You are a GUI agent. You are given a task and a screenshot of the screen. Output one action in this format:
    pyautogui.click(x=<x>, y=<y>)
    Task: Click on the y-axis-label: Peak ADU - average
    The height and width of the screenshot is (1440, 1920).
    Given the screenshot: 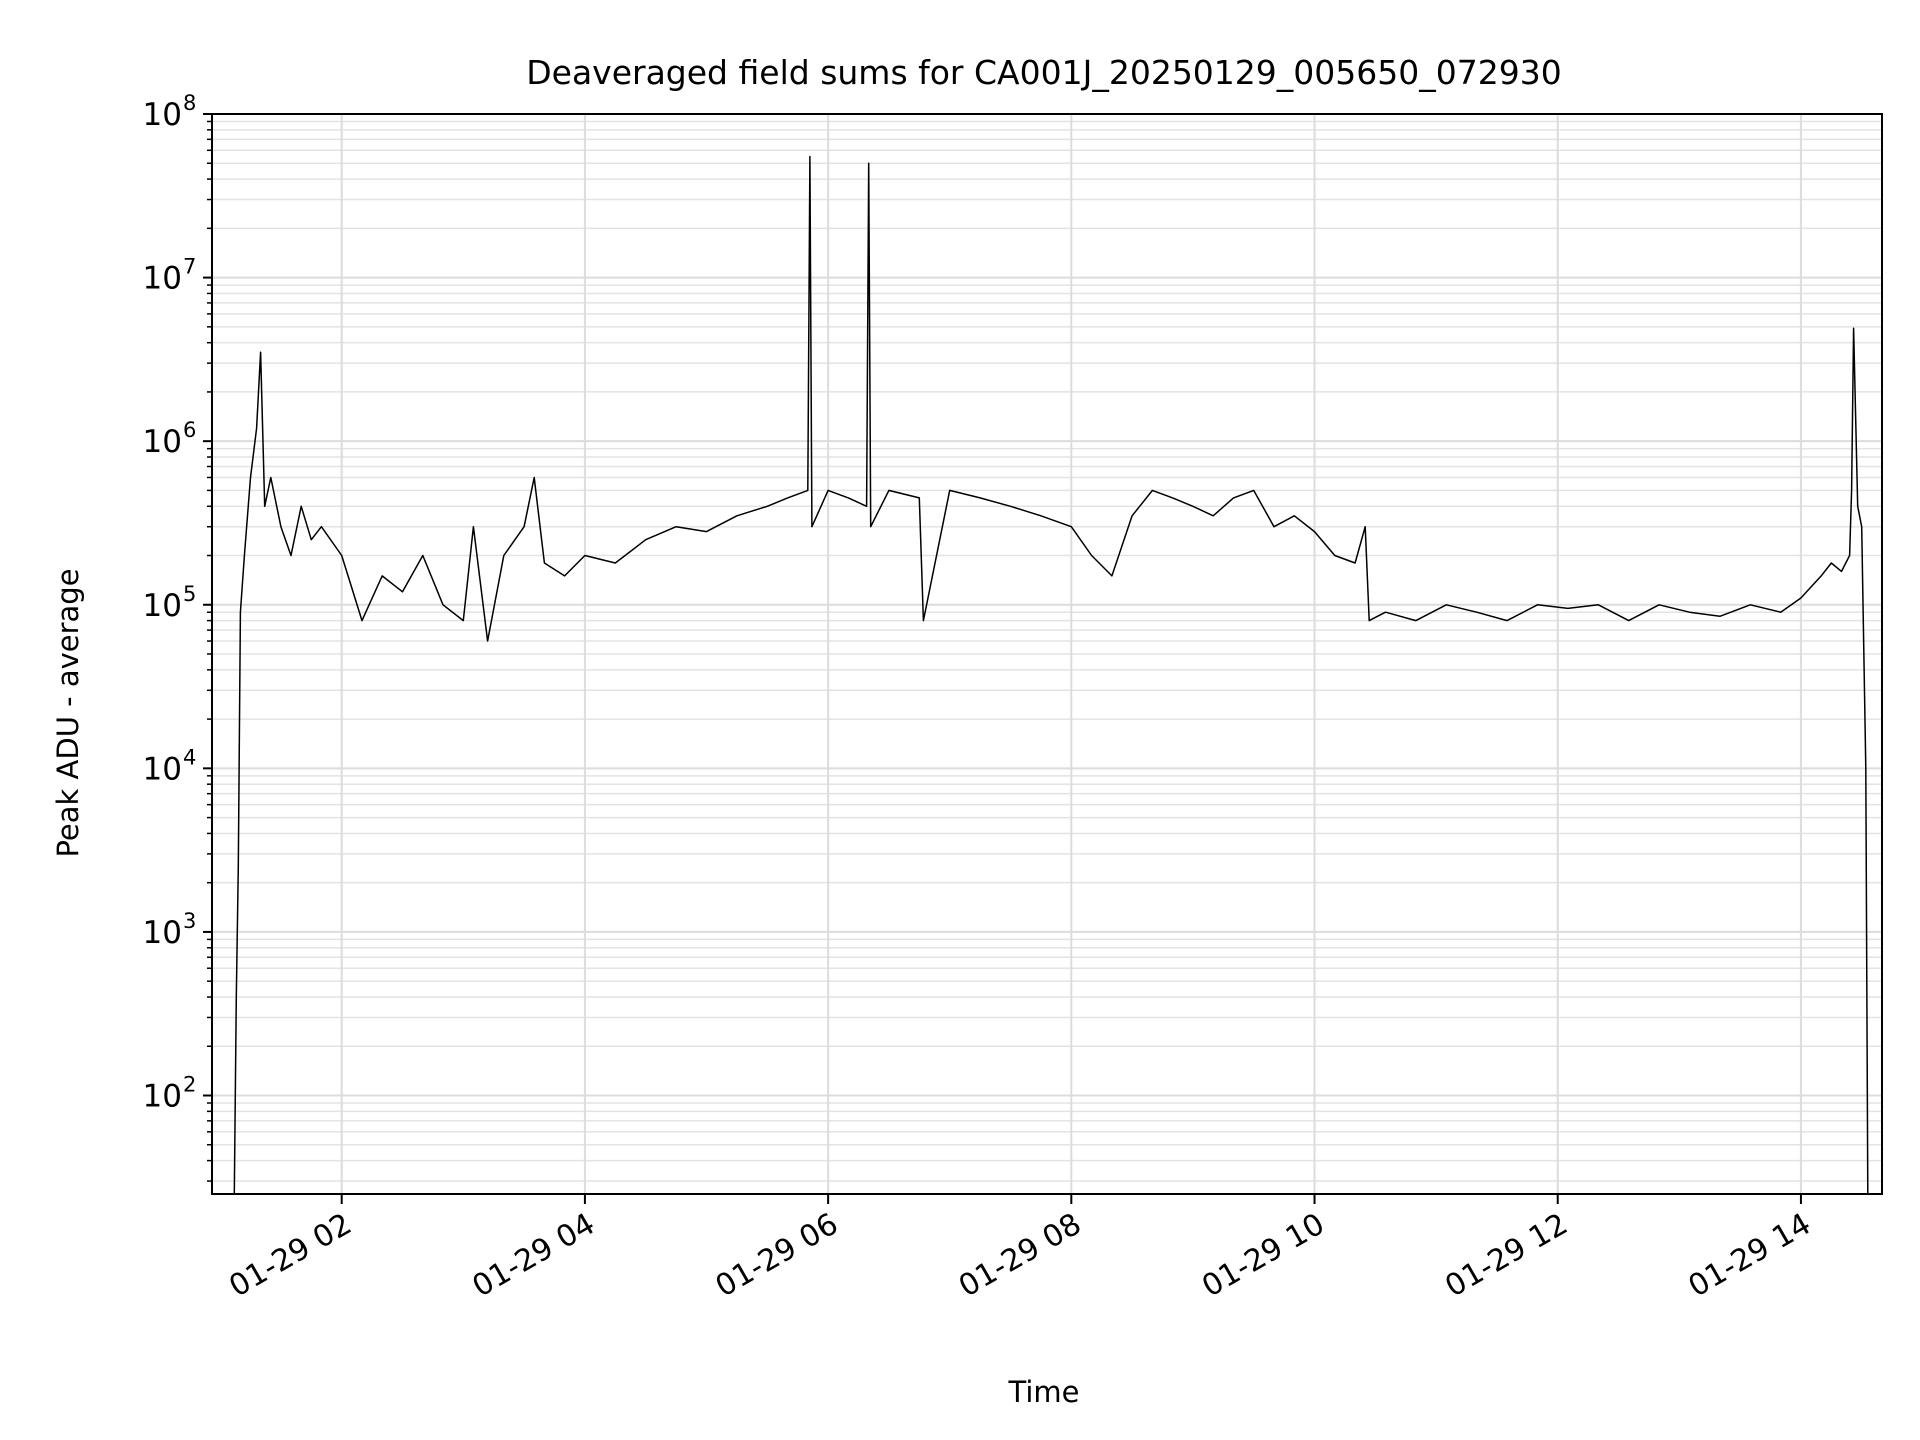 What is the action you would take?
    pyautogui.click(x=68, y=712)
    